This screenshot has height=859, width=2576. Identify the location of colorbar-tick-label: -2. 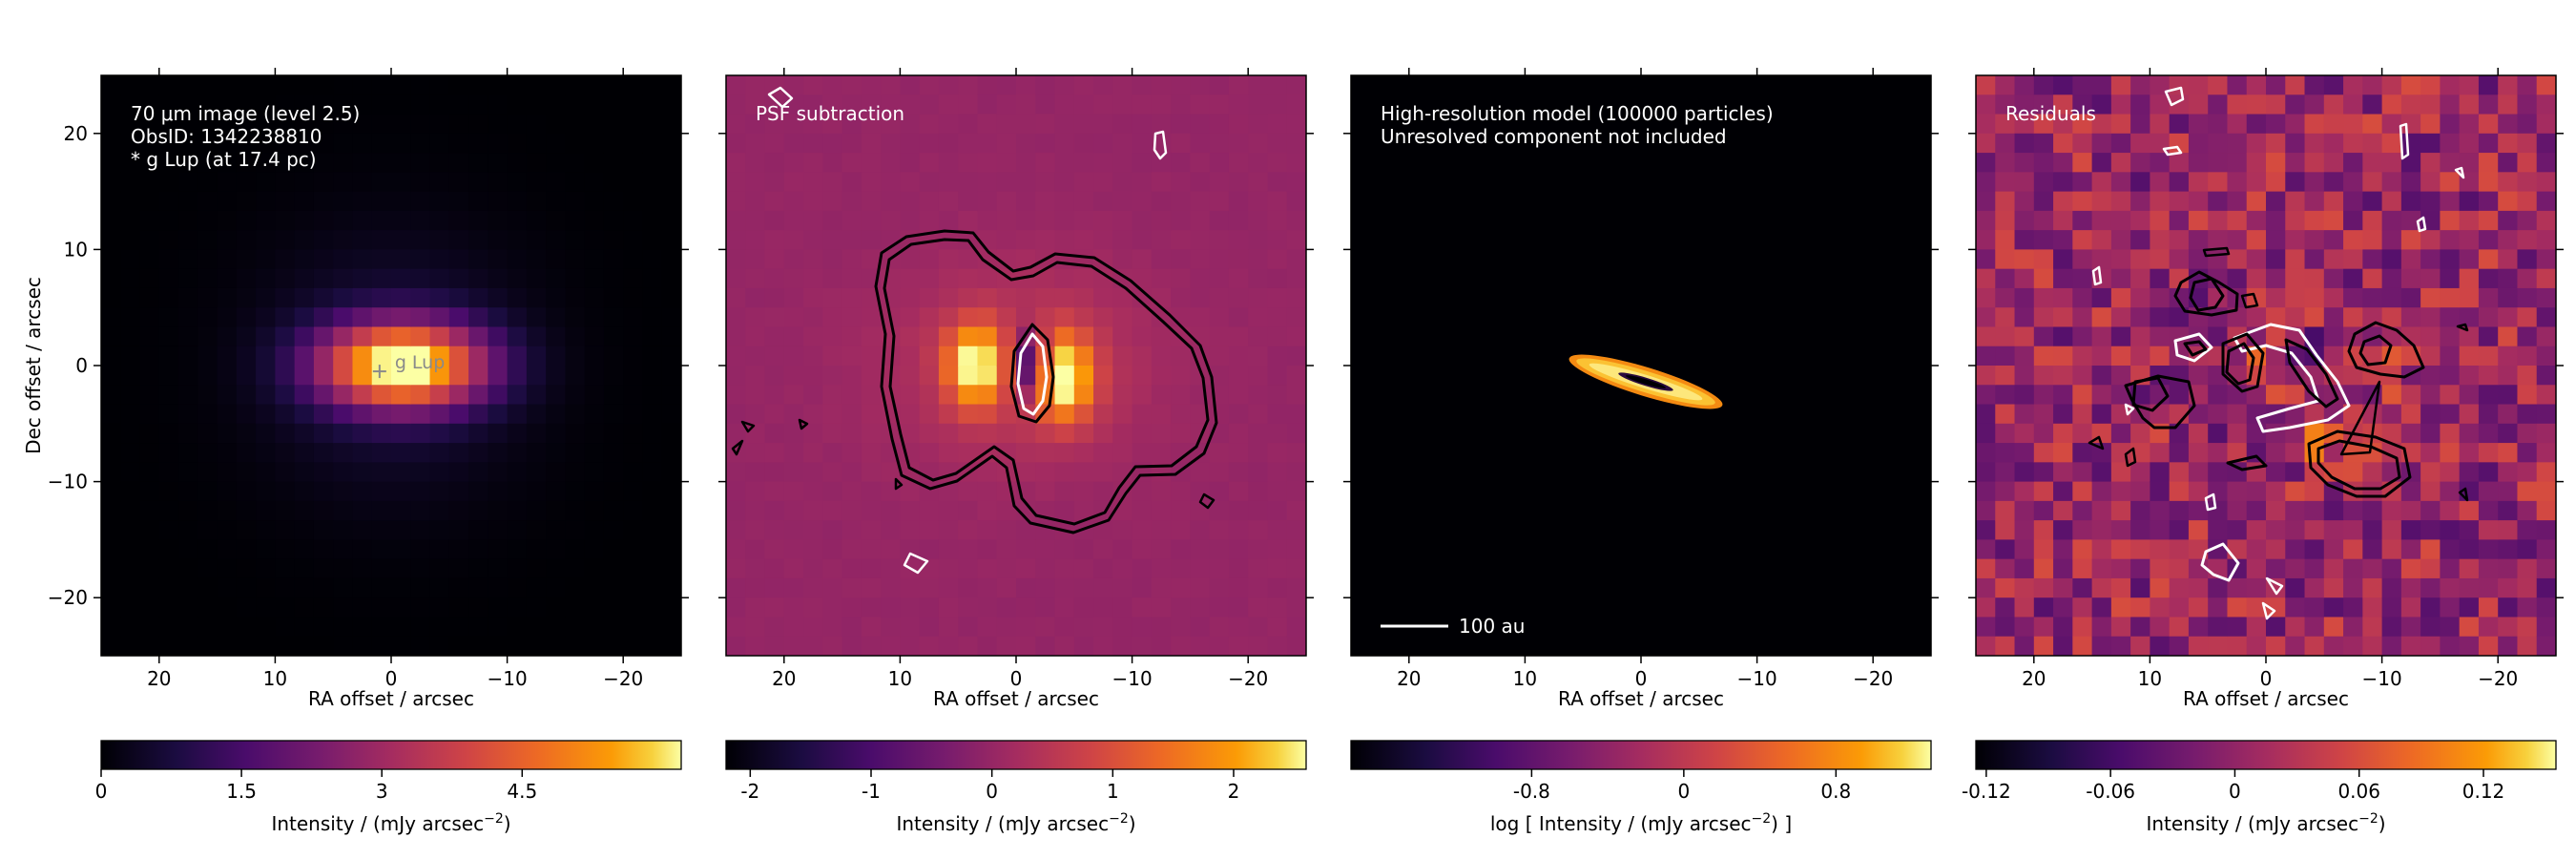
(749, 791).